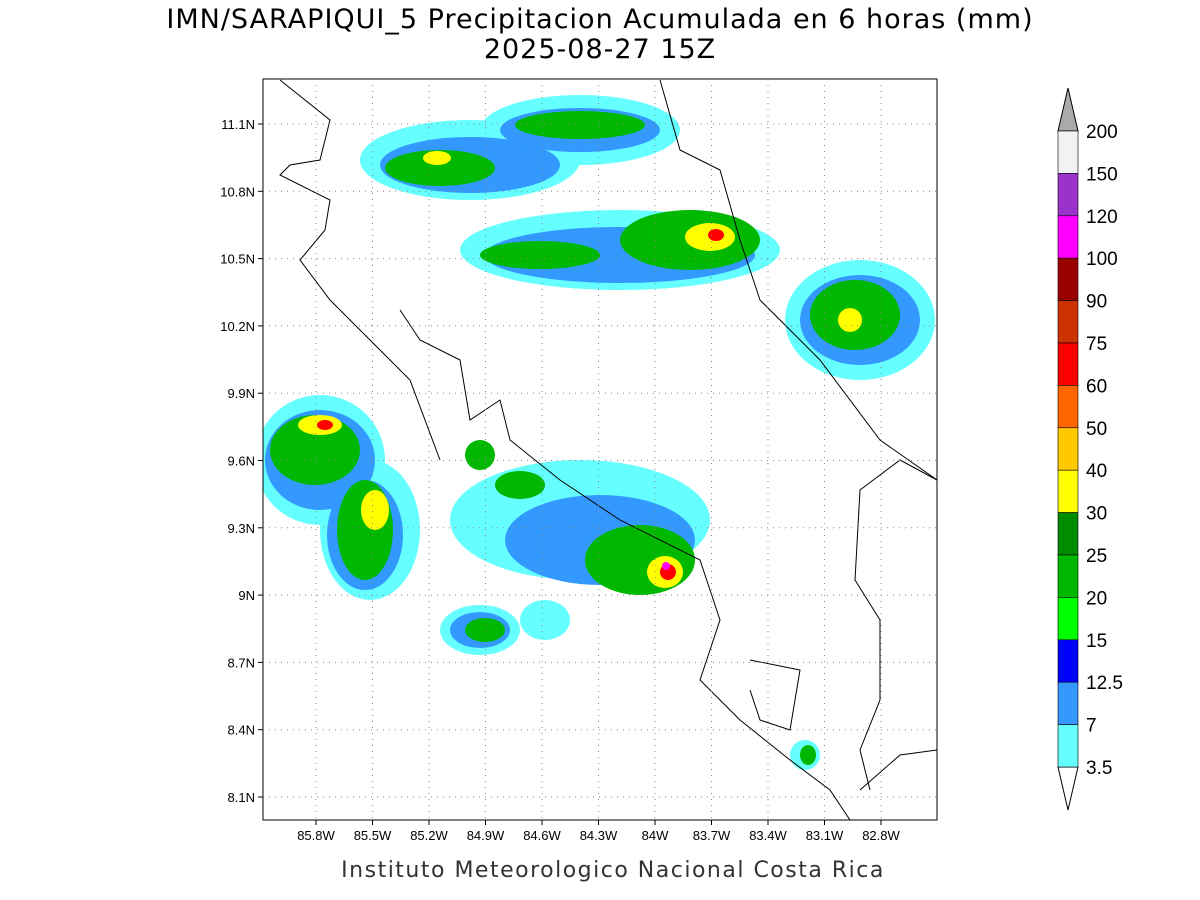 This screenshot has height=900, width=1200. What do you see at coordinates (237, 326) in the screenshot?
I see `lat-label: 10.2N` at bounding box center [237, 326].